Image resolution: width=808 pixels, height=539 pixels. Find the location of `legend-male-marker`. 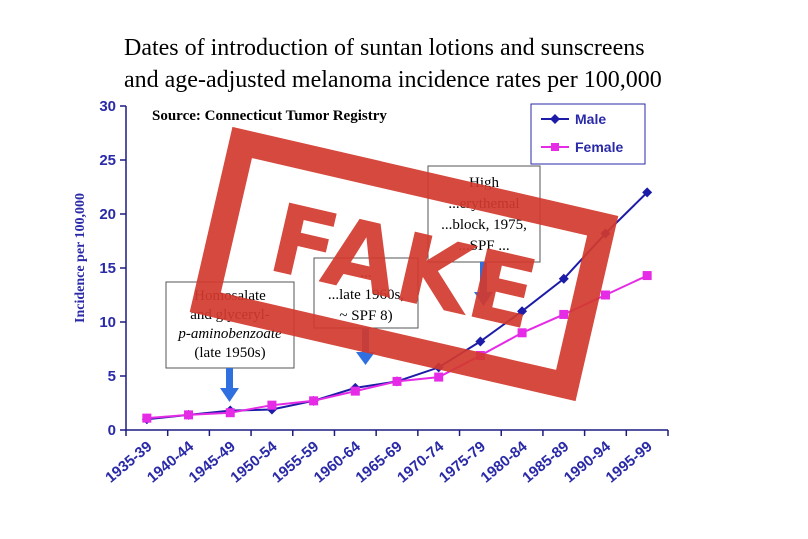

legend-male-marker is located at coordinates (555, 119).